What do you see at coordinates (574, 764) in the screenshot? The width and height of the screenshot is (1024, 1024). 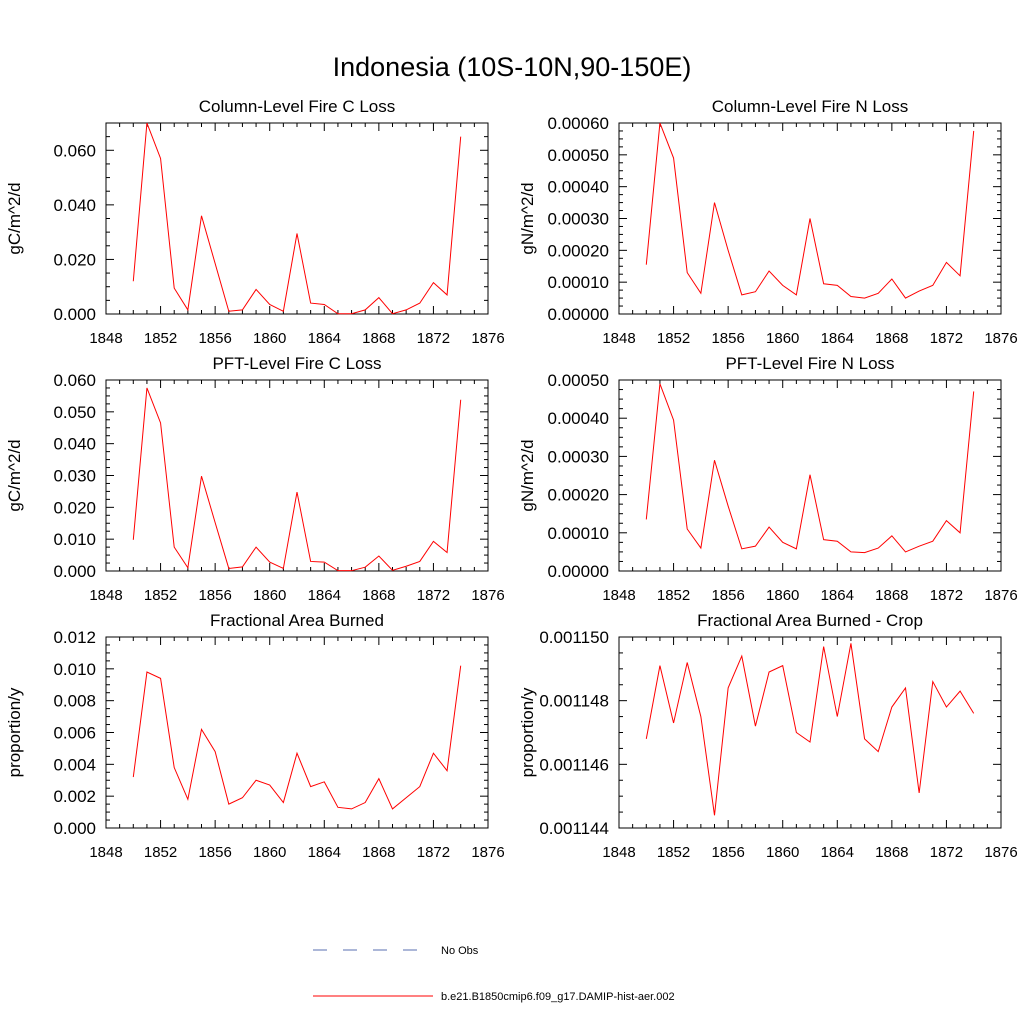 I see `y-tick-label: 0.001146` at bounding box center [574, 764].